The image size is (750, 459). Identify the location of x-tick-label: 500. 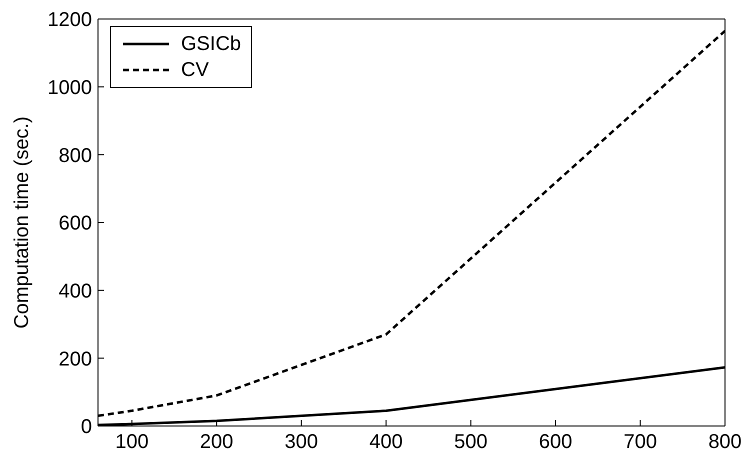
(471, 442).